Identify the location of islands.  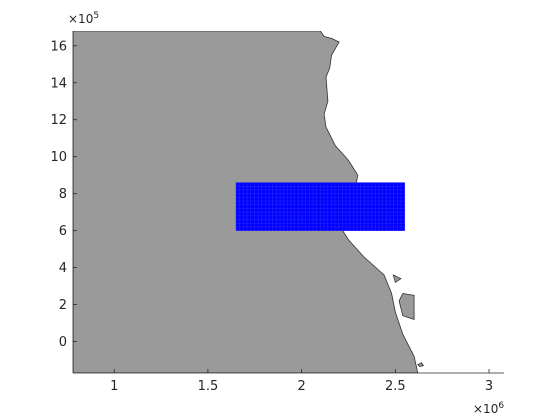
(408, 320).